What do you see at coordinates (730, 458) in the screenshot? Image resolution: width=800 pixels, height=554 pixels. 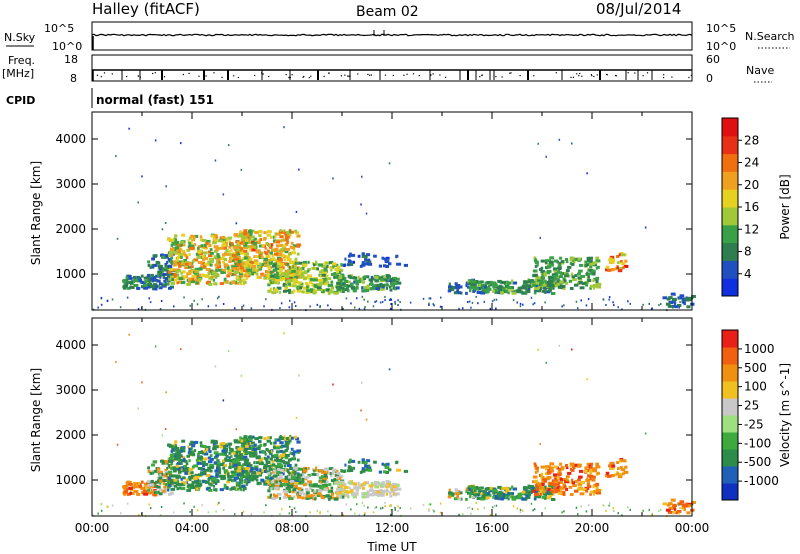 I see `colorbar-cell` at bounding box center [730, 458].